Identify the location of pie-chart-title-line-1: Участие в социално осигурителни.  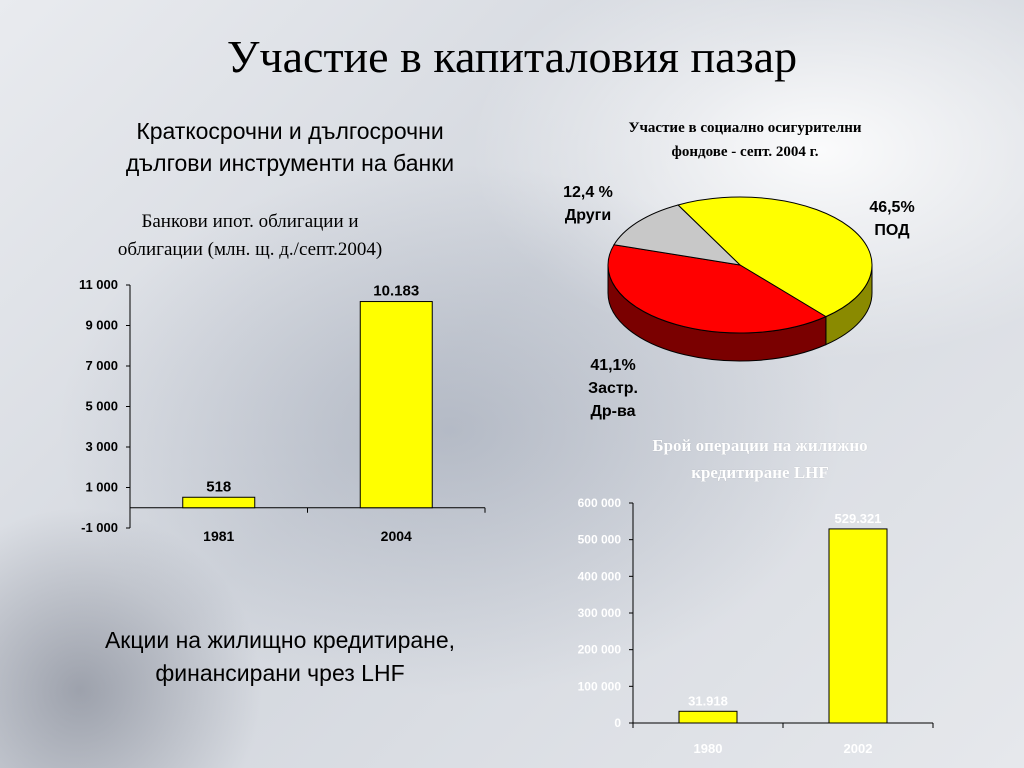
(745, 128).